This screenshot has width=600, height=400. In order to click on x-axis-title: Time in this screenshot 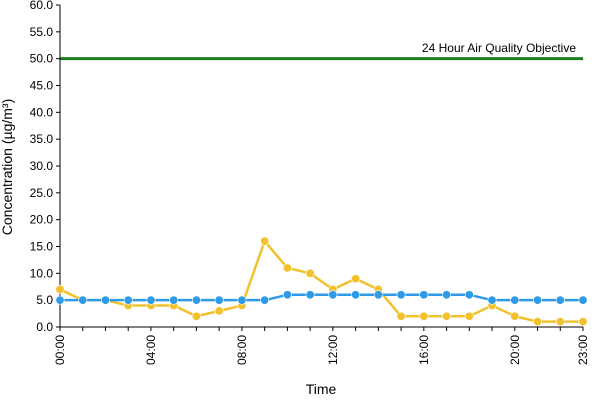, I will do `click(321, 389)`.